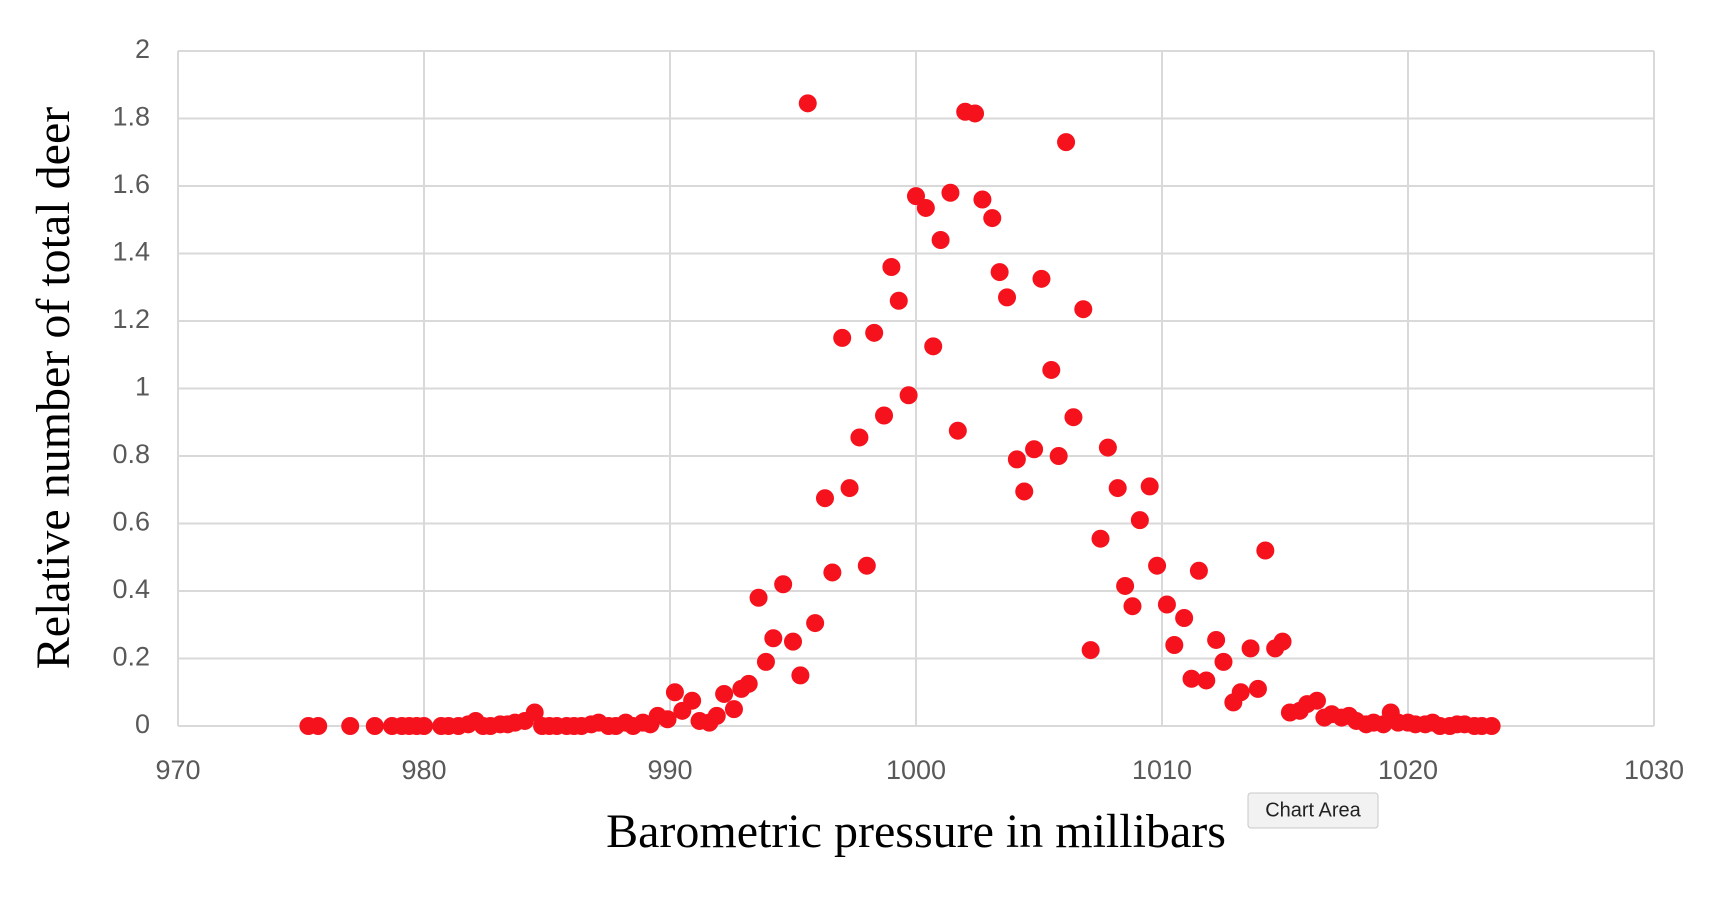 The width and height of the screenshot is (1728, 900). What do you see at coordinates (177, 770) in the screenshot?
I see `x-tick-label: 970` at bounding box center [177, 770].